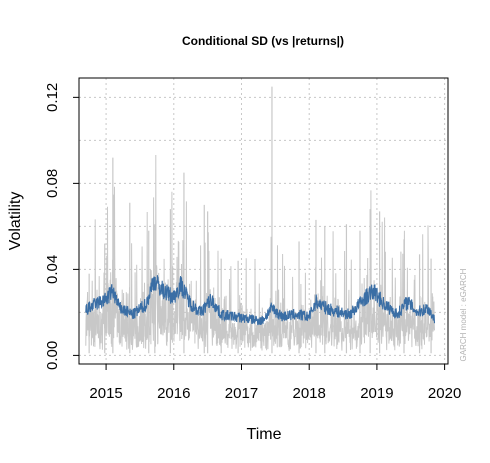 The width and height of the screenshot is (490, 463). What do you see at coordinates (444, 393) in the screenshot?
I see `x-tick-label: 2020` at bounding box center [444, 393].